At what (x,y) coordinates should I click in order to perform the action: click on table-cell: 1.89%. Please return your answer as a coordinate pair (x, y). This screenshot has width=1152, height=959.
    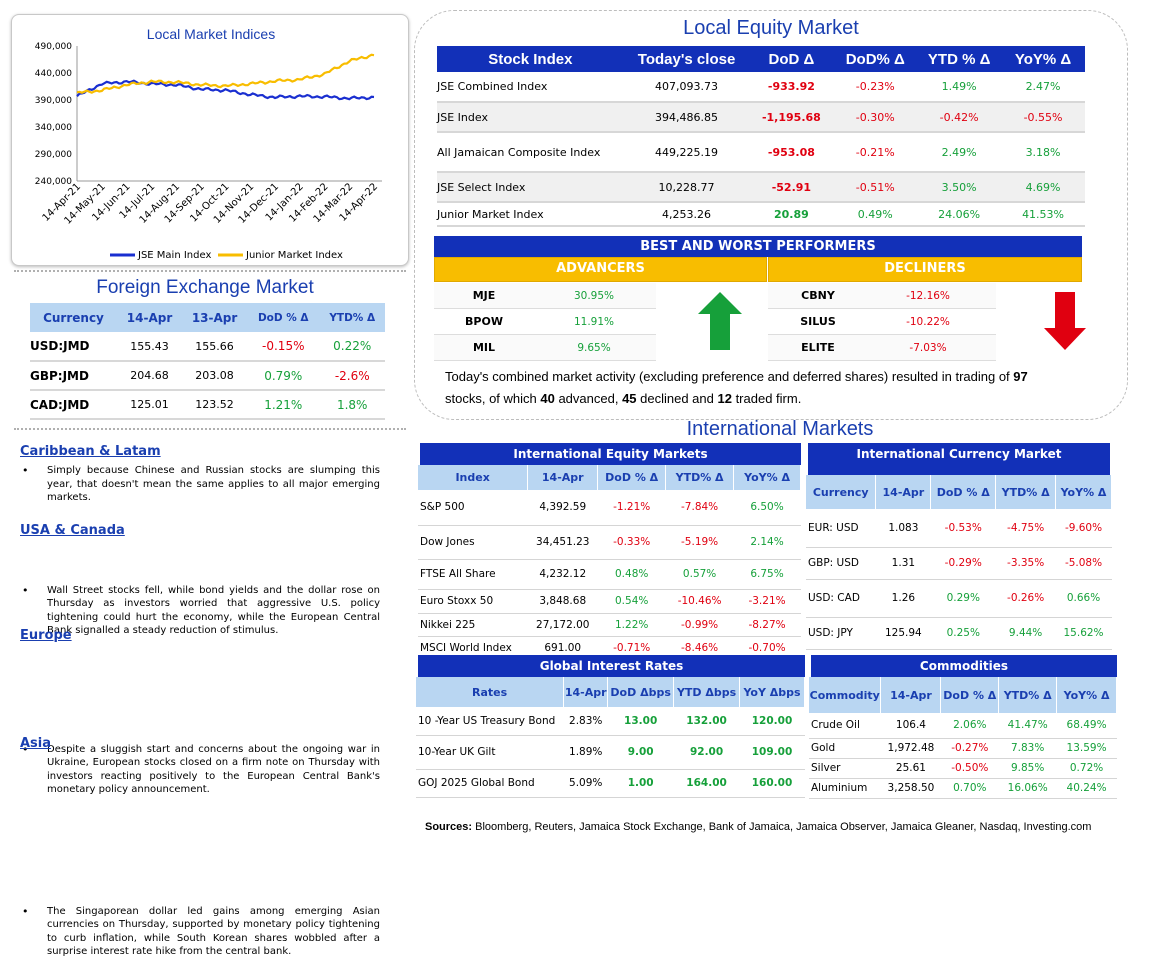
    Looking at the image, I should click on (585, 752).